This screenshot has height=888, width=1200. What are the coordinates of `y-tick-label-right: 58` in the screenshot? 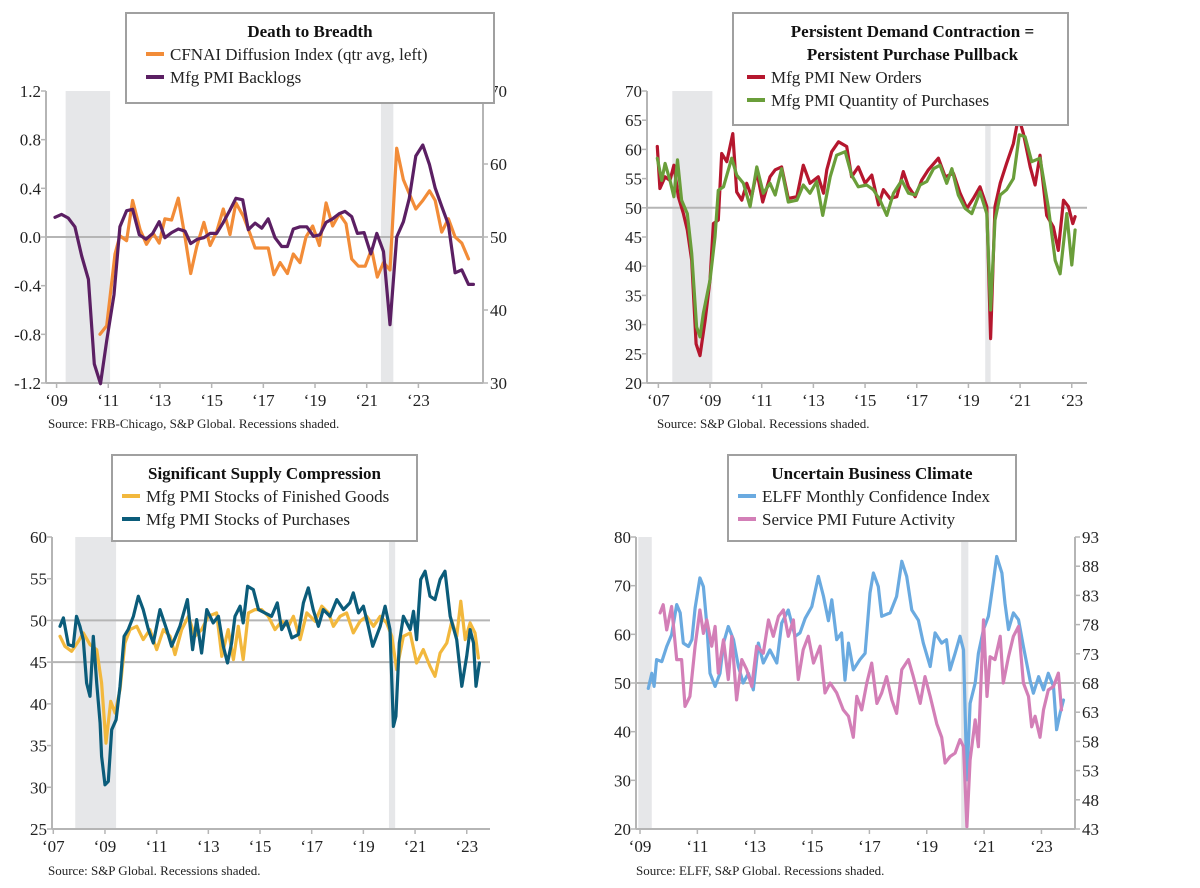 It's located at (1090, 741).